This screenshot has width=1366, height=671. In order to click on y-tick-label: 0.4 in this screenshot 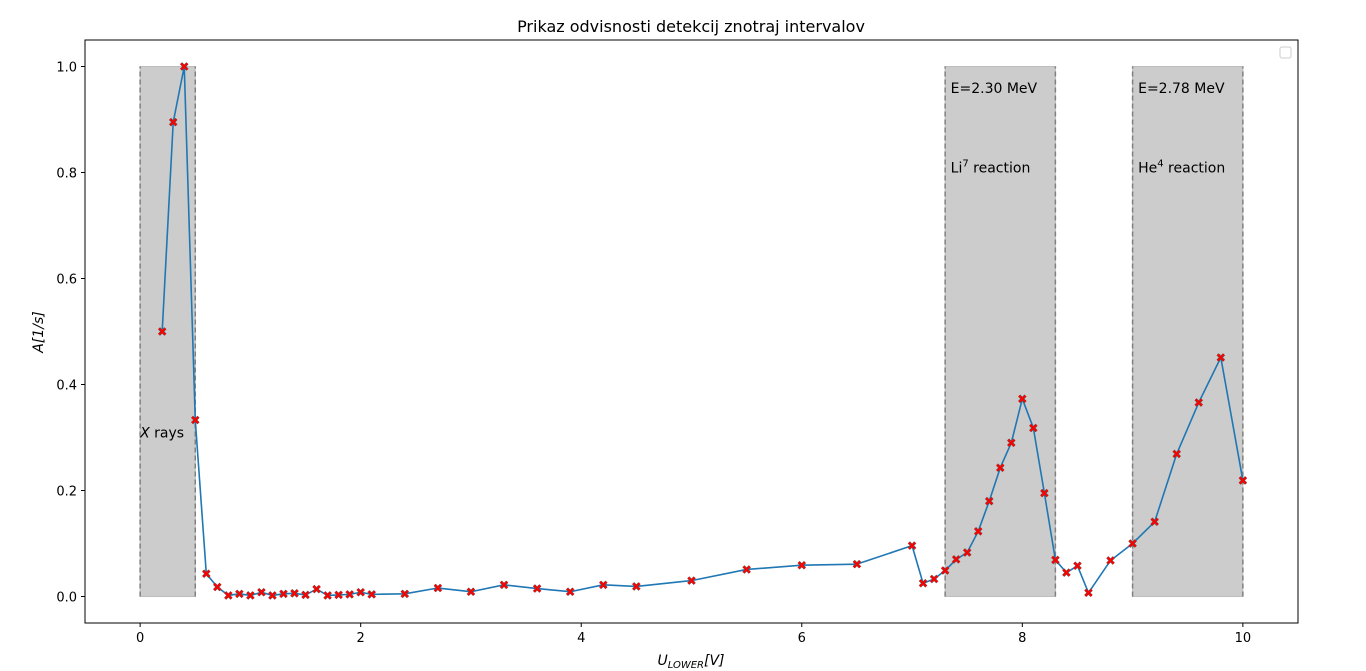, I will do `click(66, 386)`.